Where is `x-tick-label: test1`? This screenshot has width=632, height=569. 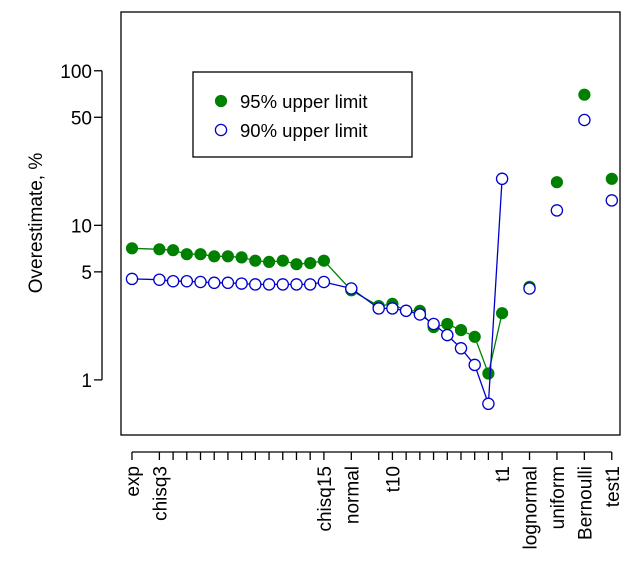 x-tick-label: test1 is located at coordinates (613, 486).